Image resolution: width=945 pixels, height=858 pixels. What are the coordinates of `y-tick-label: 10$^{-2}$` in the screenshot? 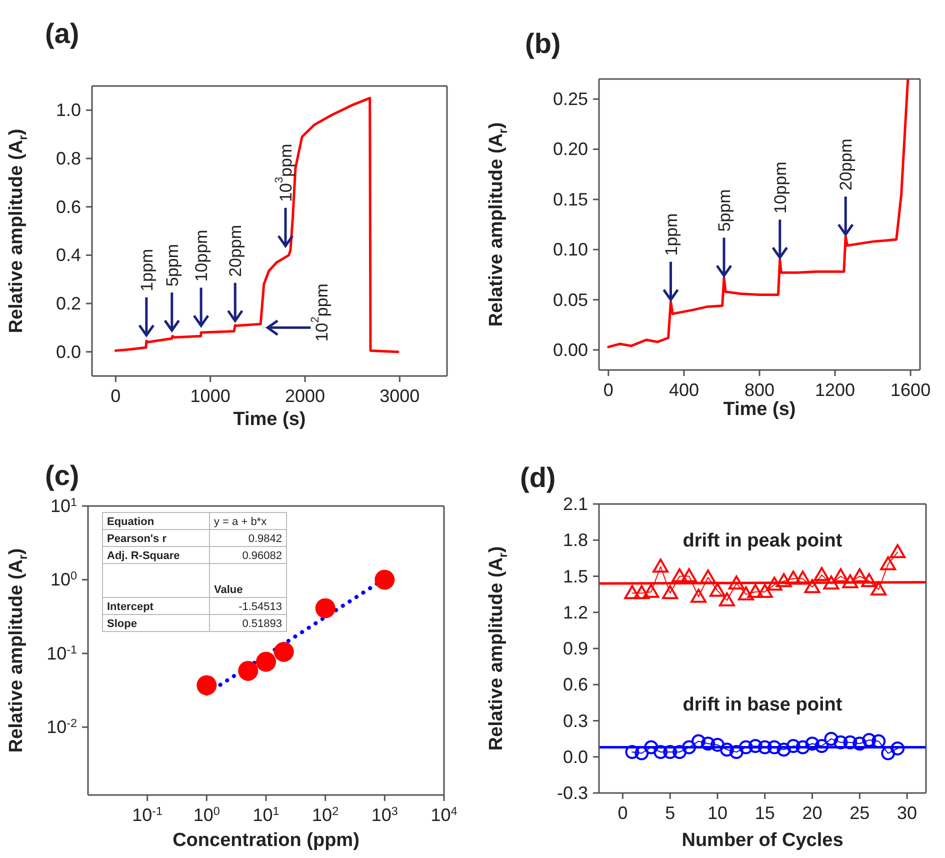 It's located at (61, 727).